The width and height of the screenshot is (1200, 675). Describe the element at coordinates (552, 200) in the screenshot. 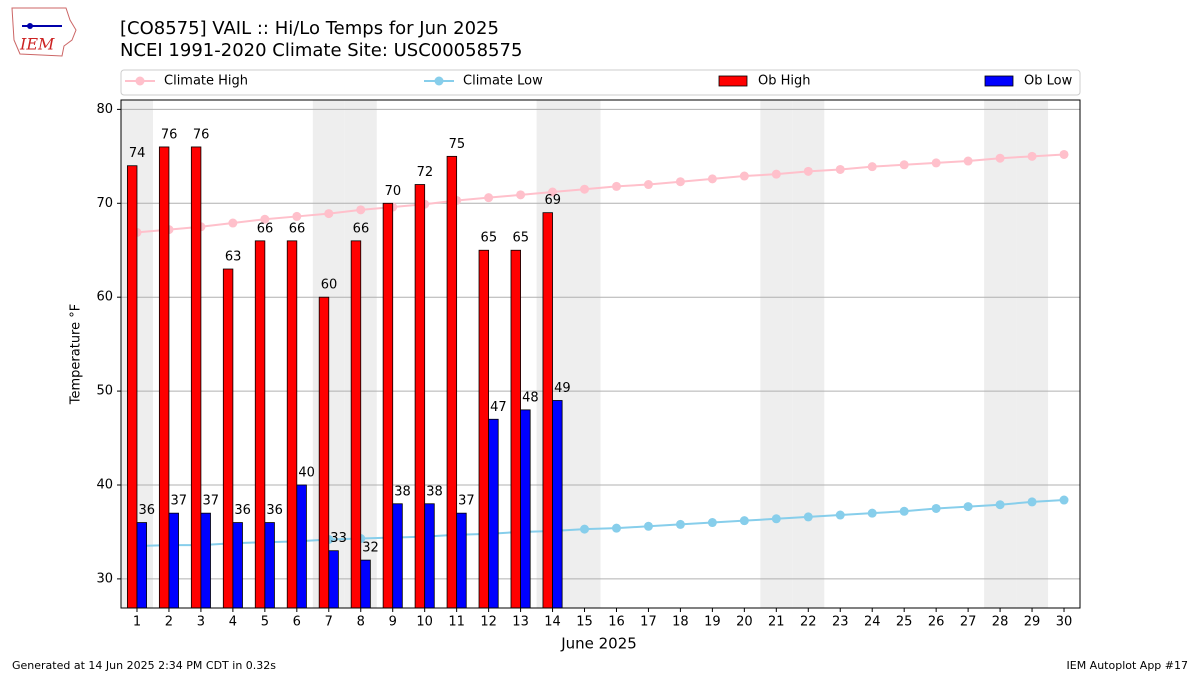

I see `value-label: 69` at that location.